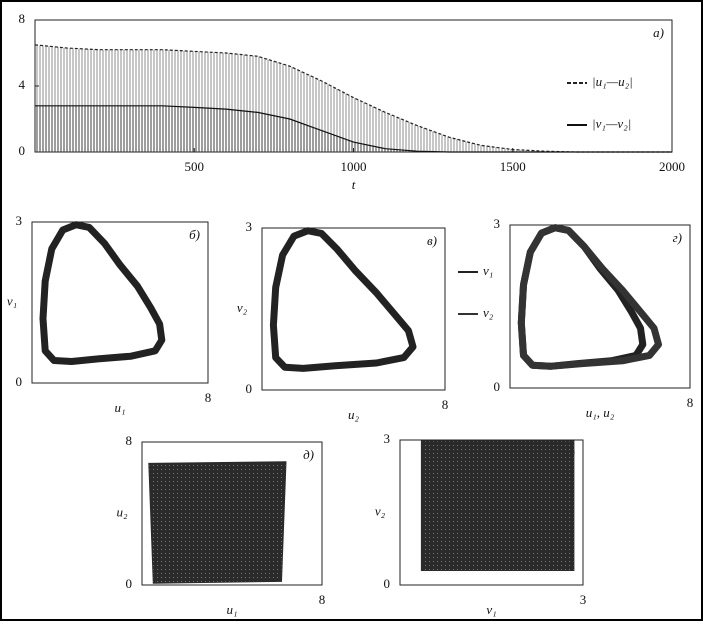 The height and width of the screenshot is (626, 703). I want to click on x-axis-label: u₁, u₂, so click(600, 412).